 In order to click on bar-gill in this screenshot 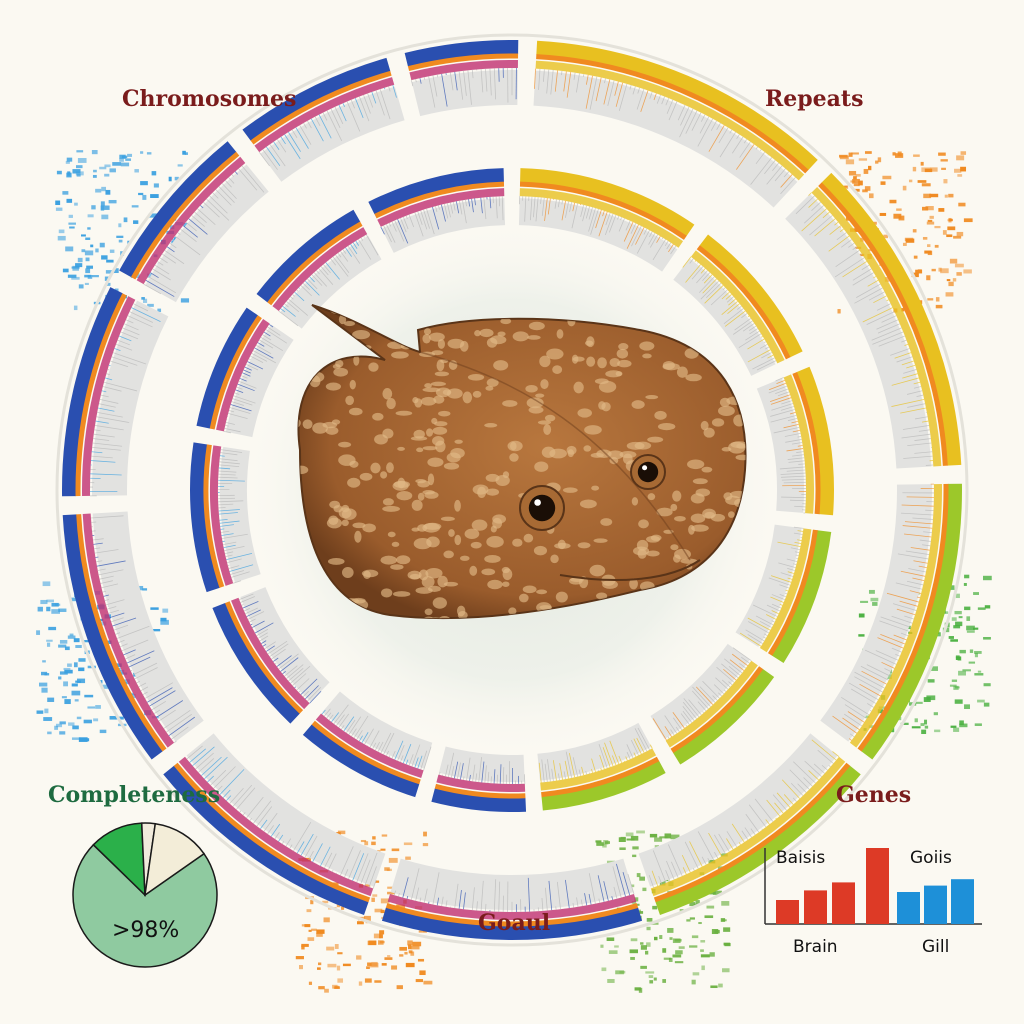, I will do `click(935, 904)`.